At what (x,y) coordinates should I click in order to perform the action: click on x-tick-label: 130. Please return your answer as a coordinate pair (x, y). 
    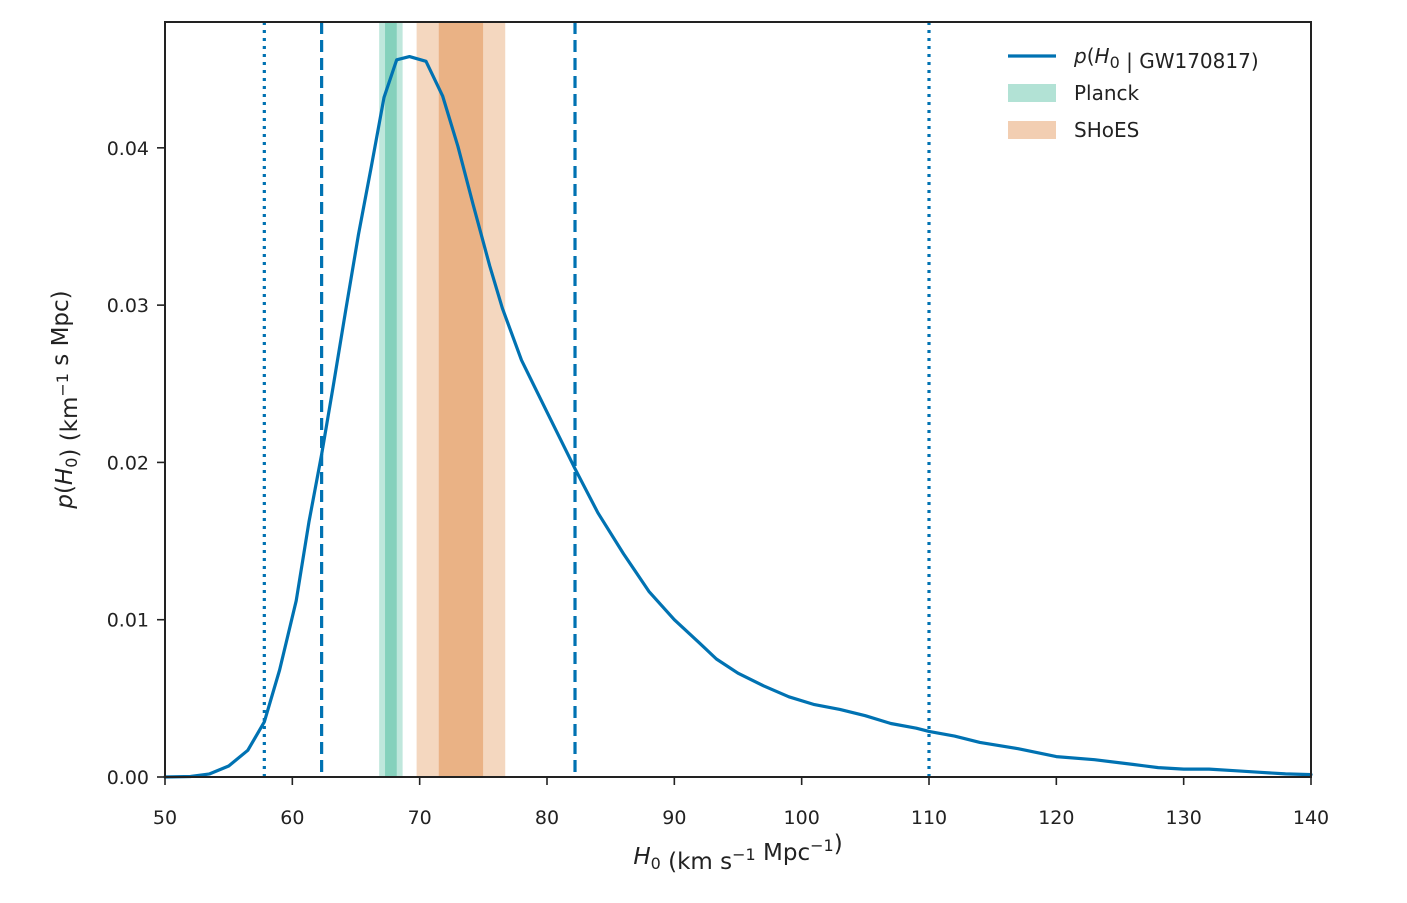
    Looking at the image, I should click on (1184, 818).